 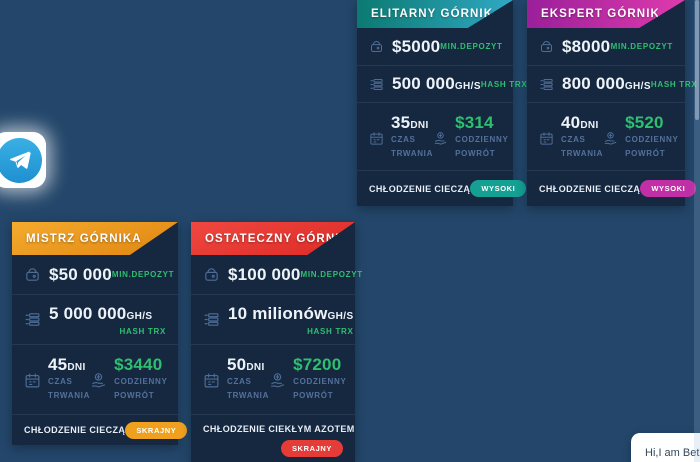 What do you see at coordinates (697, 60) in the screenshot?
I see `scrollbar-thumb` at bounding box center [697, 60].